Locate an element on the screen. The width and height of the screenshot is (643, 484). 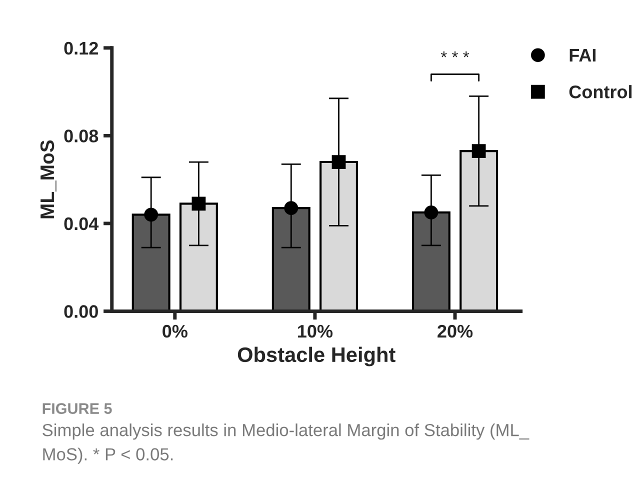
y-tick-label: 0.04 is located at coordinates (81, 223).